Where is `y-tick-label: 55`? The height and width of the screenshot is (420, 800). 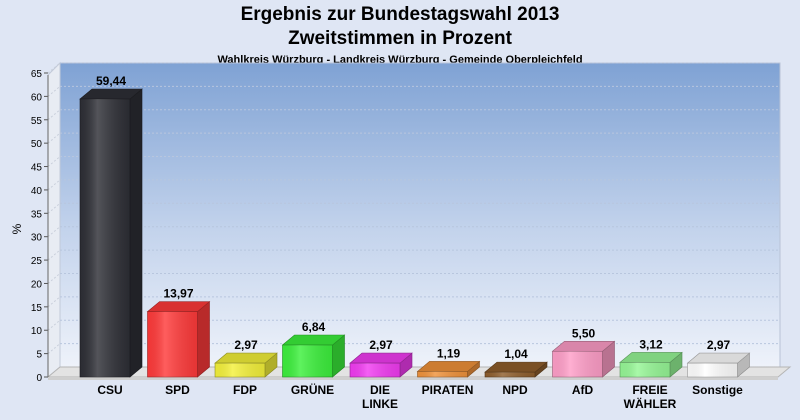
y-tick-label: 55 is located at coordinates (37, 121).